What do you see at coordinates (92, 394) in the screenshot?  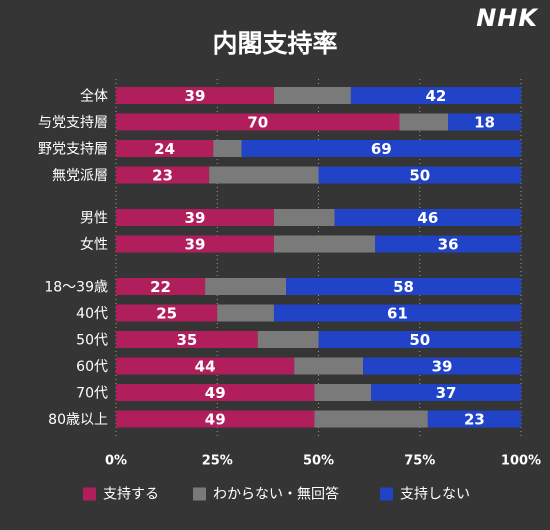 I see `category-label: 70代` at bounding box center [92, 394].